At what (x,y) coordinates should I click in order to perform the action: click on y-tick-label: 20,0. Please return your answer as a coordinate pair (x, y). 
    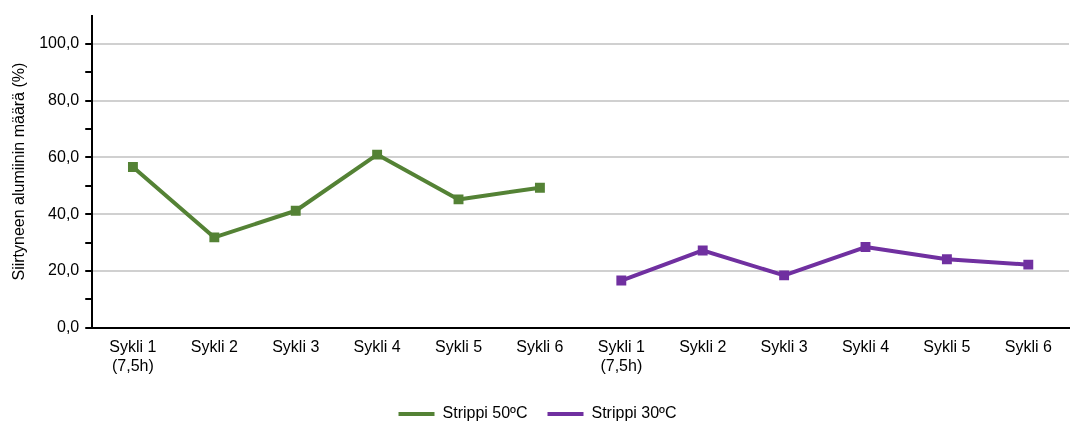
    Looking at the image, I should click on (64, 270).